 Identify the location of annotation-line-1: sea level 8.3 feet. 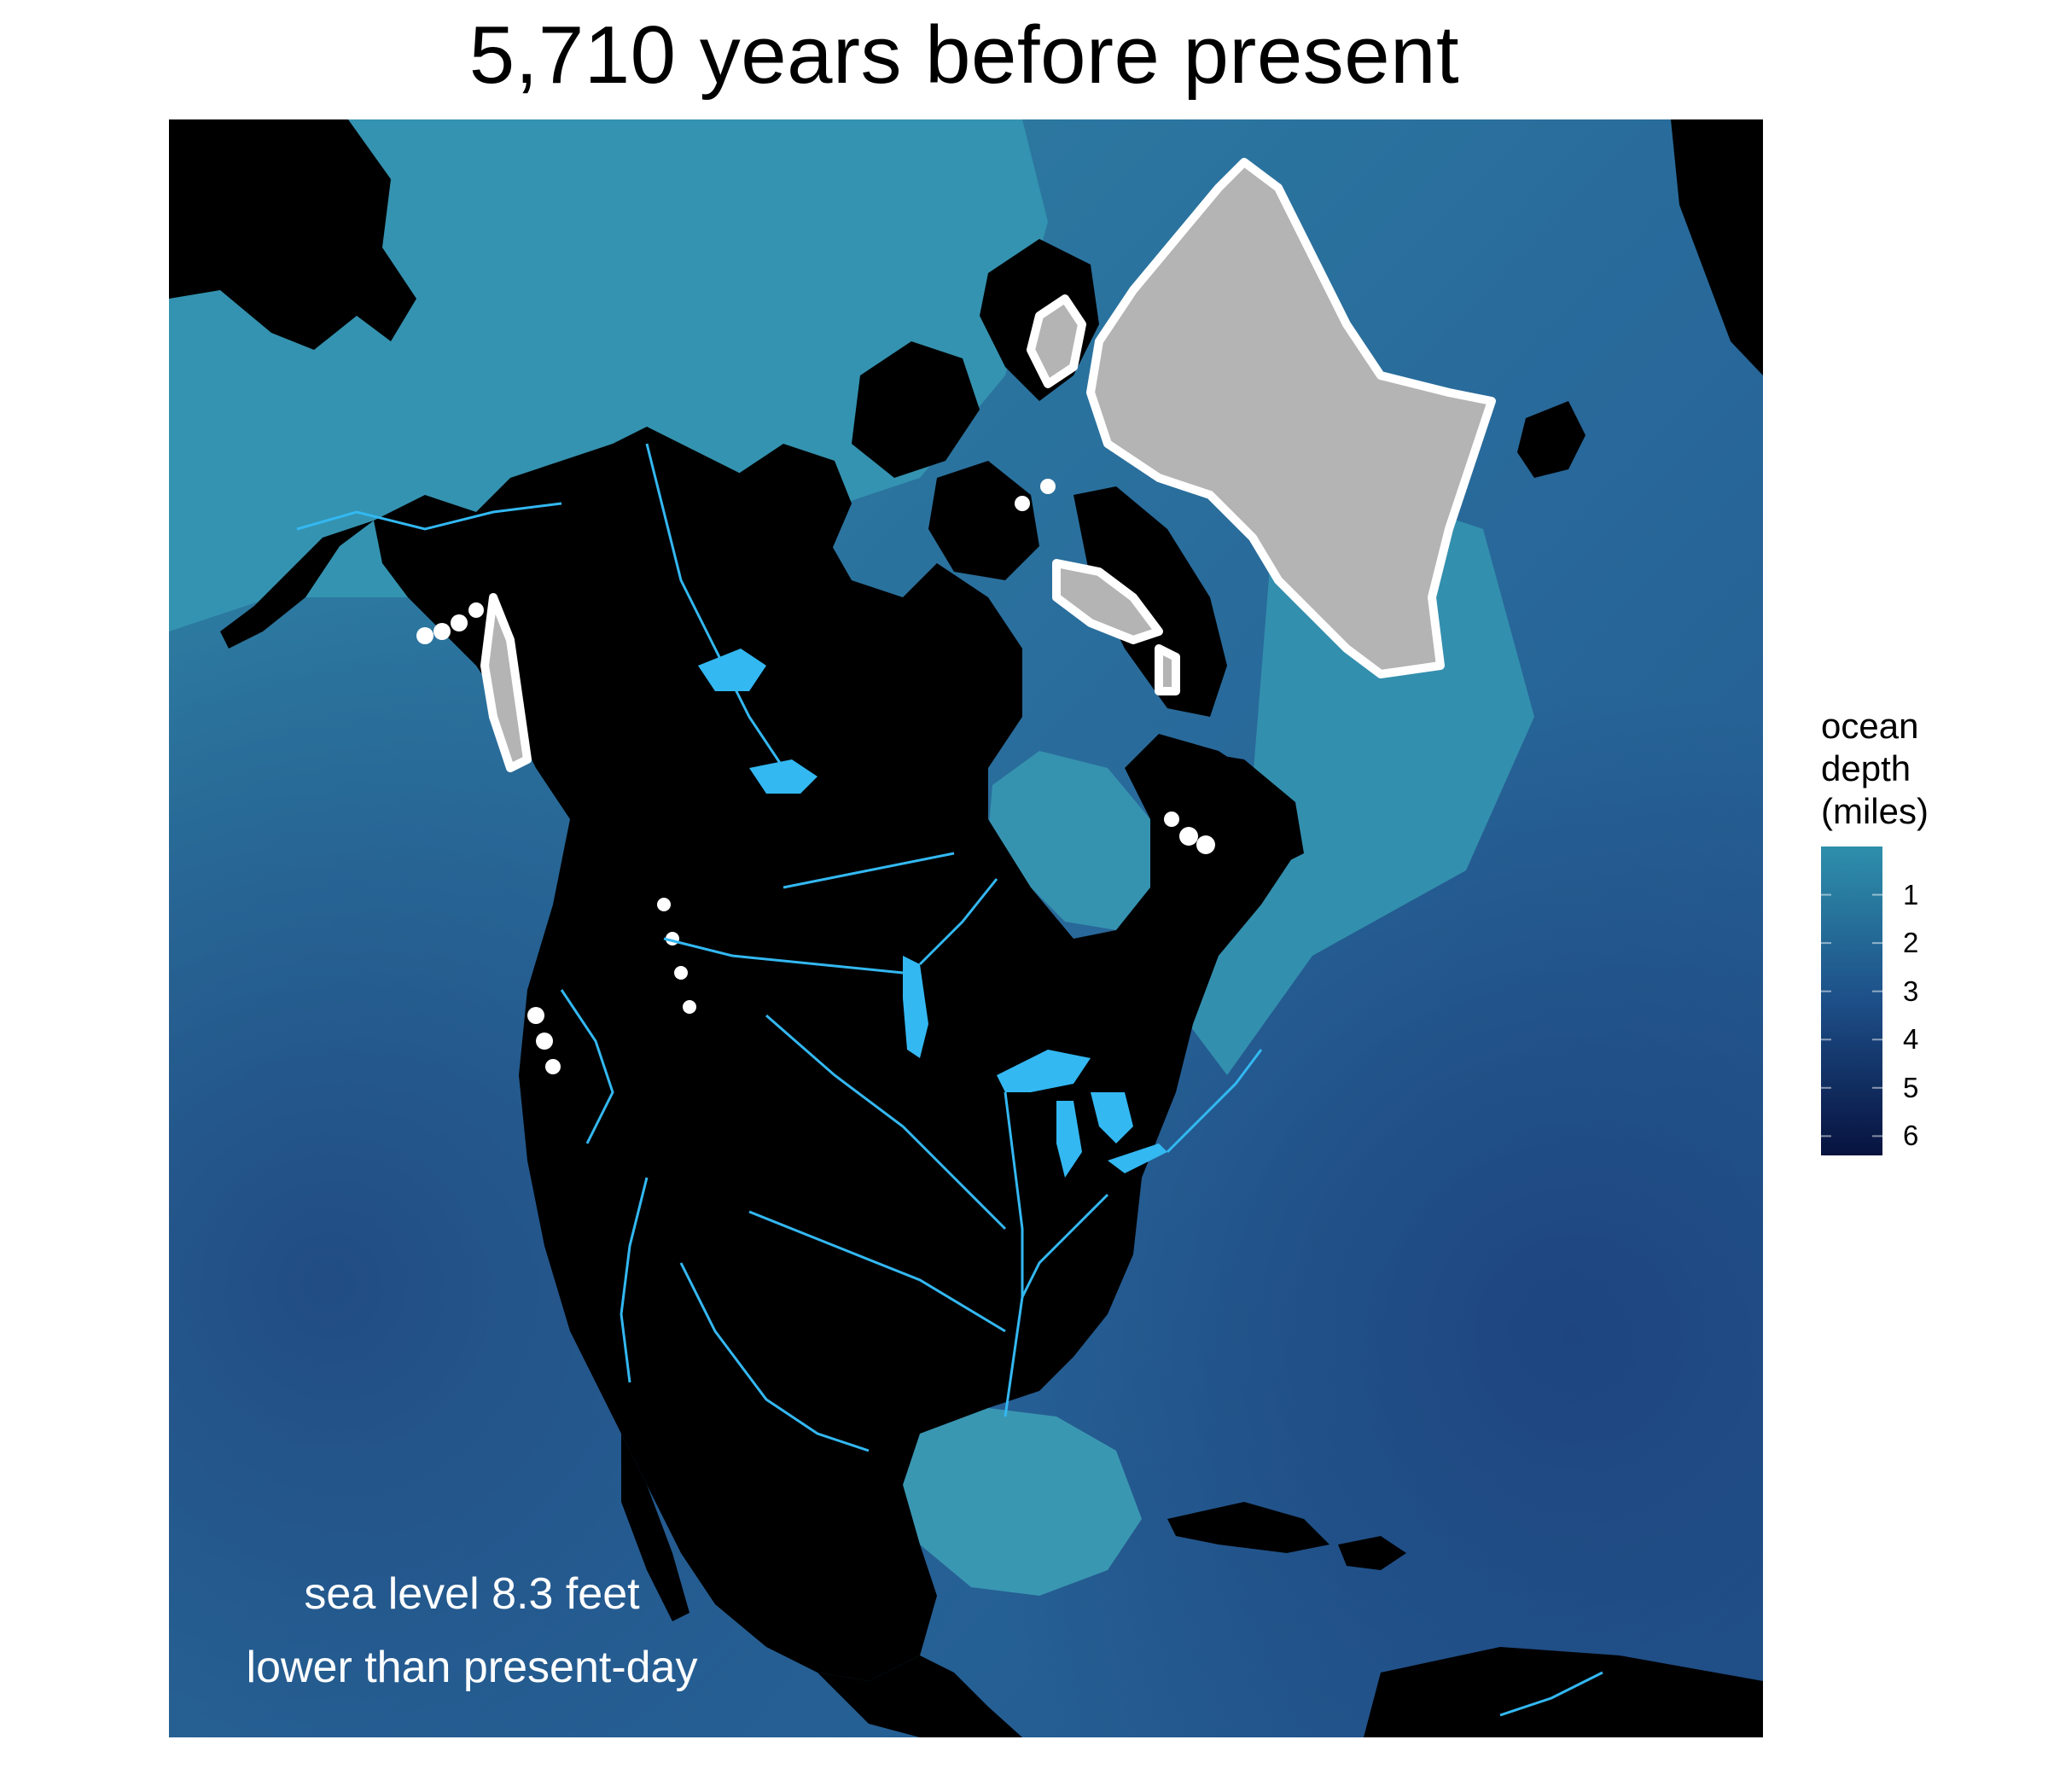
(472, 1594).